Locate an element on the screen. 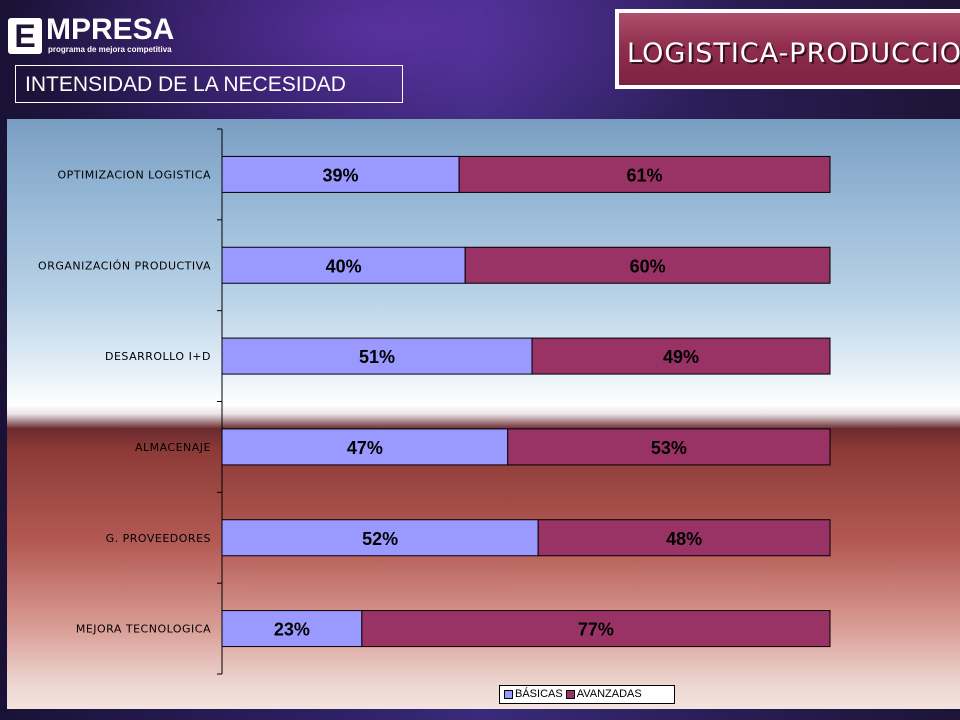 Image resolution: width=960 pixels, height=720 pixels. data-label: 61% is located at coordinates (645, 175).